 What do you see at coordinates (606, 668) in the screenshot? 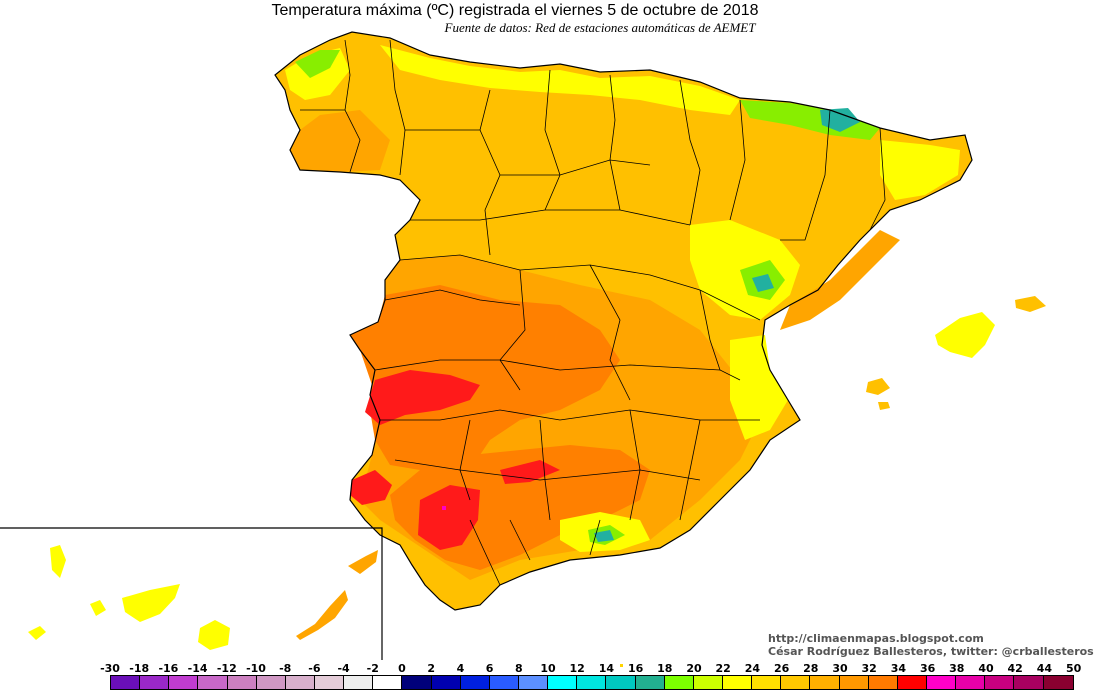
I see `legend-label: 14` at bounding box center [606, 668].